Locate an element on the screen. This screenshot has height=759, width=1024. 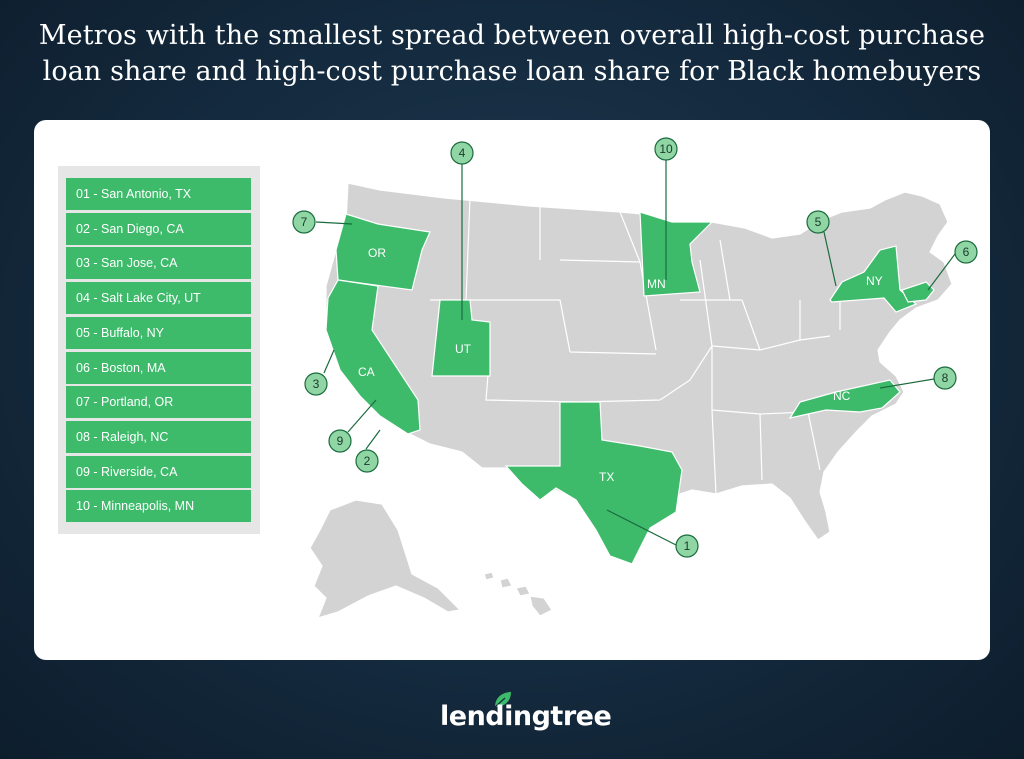
marker-5: 5 is located at coordinates (818, 222).